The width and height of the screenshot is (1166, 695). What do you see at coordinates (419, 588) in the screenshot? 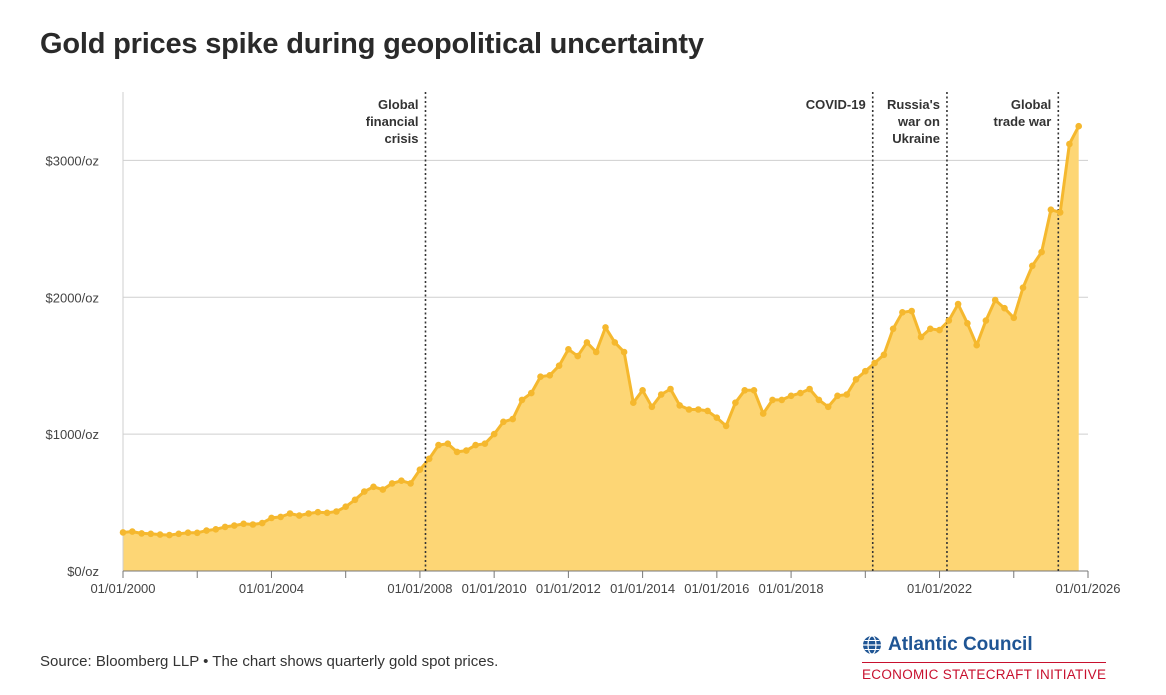
I see `x-tick-label: 01/01/2008` at bounding box center [419, 588].